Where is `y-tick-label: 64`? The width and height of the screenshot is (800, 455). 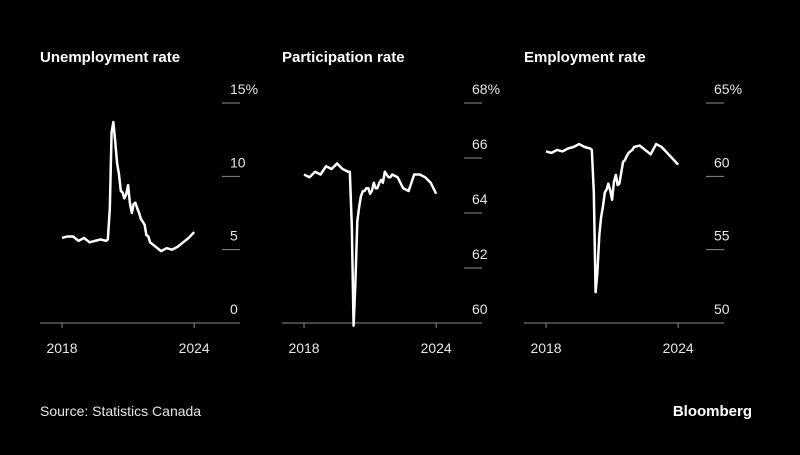 y-tick-label: 64 is located at coordinates (480, 199).